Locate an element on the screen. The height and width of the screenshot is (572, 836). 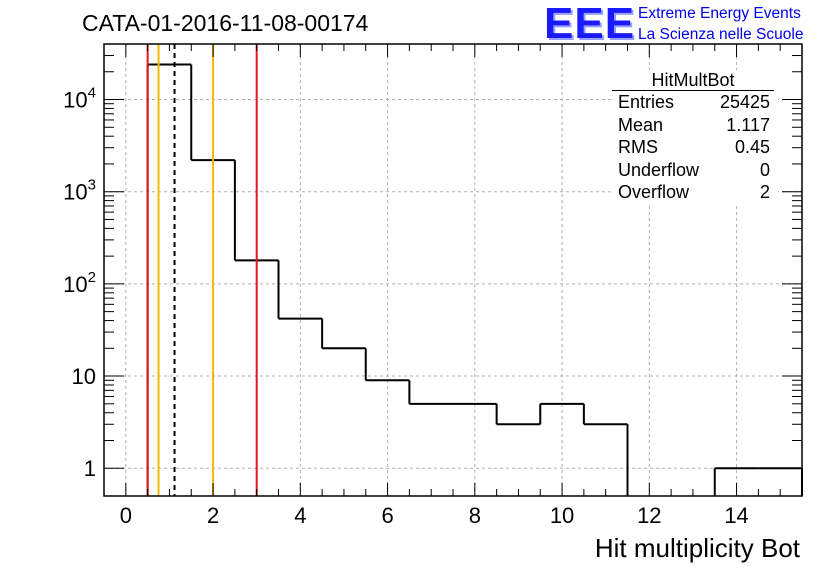
x-tick-label: 8 is located at coordinates (475, 515).